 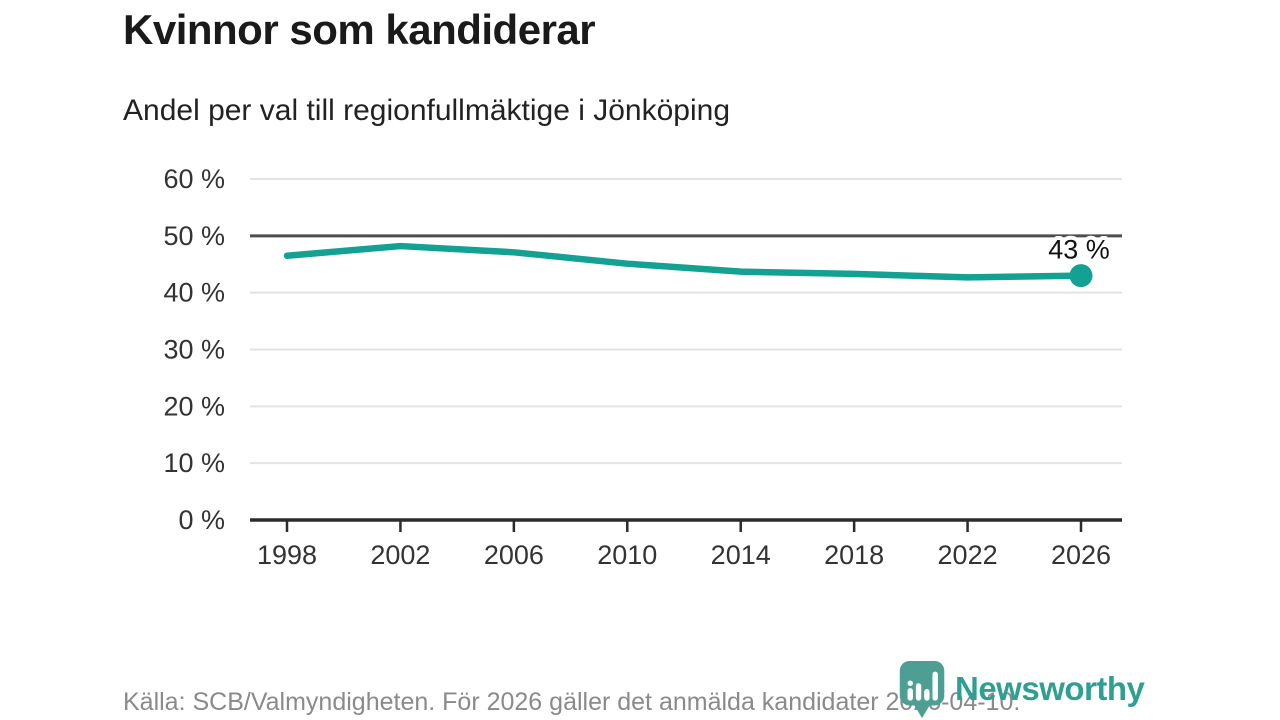 I want to click on y-axis-tick-label: 30 %, so click(x=194, y=350).